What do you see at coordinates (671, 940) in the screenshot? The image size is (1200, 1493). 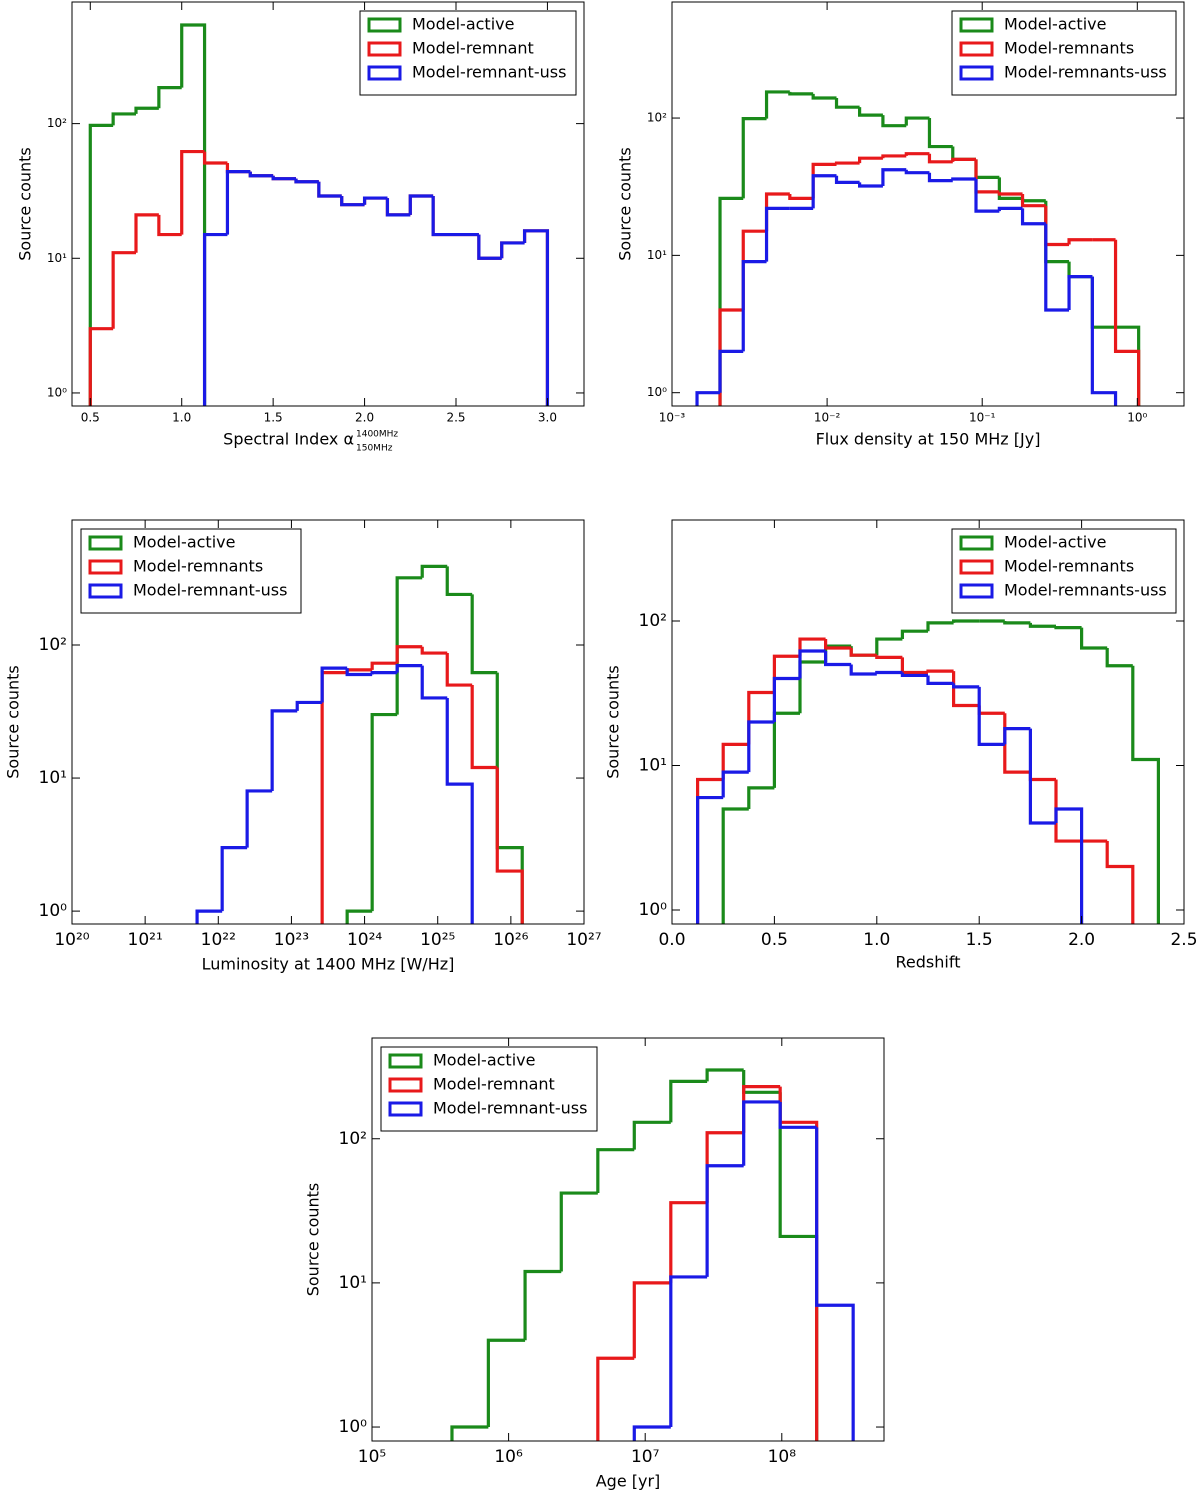 I see `x-tick-label: 0.0` at bounding box center [671, 940].